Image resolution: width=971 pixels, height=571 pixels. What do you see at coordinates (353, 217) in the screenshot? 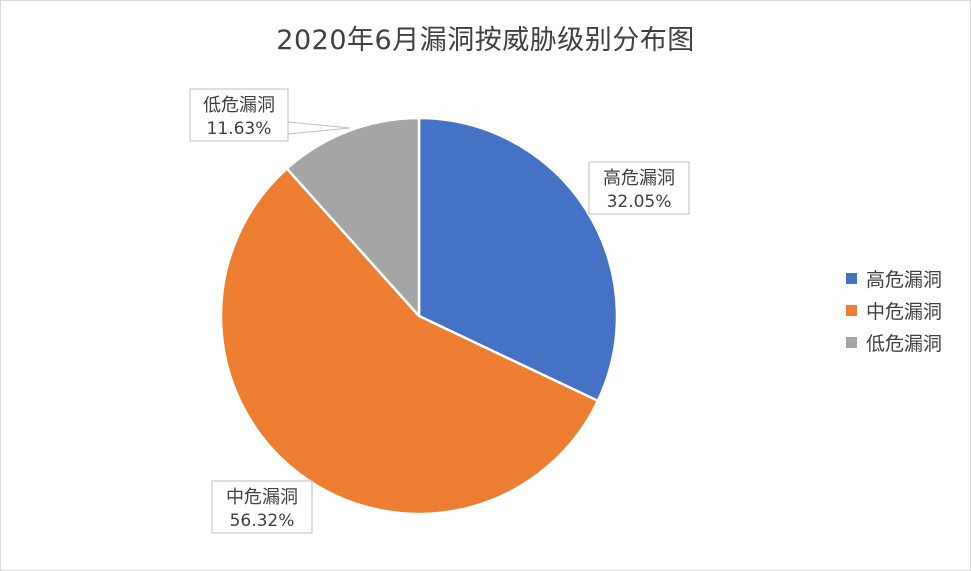
I see `pie-slice-low` at bounding box center [353, 217].